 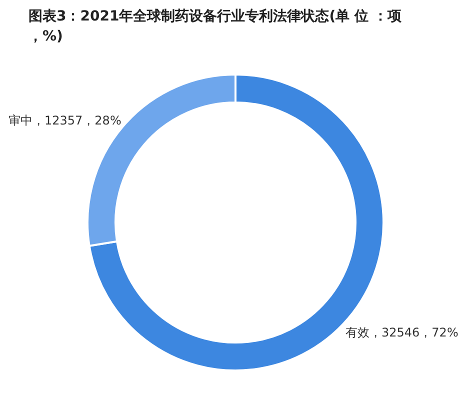 What do you see at coordinates (215, 26) in the screenshot?
I see `chart-title: 图表3：2021年全球制药设备行业专利法律状态(单 位 ：项，%)` at bounding box center [215, 26].